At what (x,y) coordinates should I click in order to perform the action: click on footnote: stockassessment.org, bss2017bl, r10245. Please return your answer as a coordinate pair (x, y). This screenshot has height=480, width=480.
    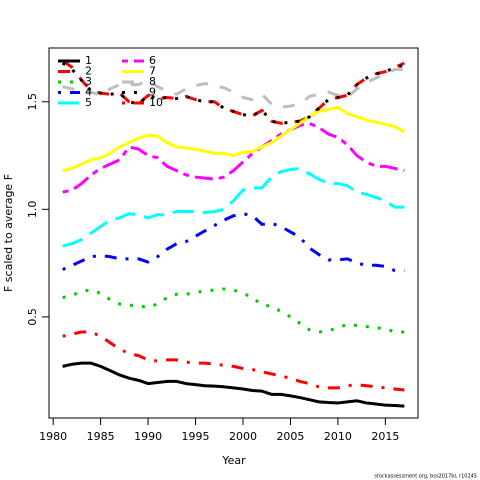
    Looking at the image, I should click on (425, 477).